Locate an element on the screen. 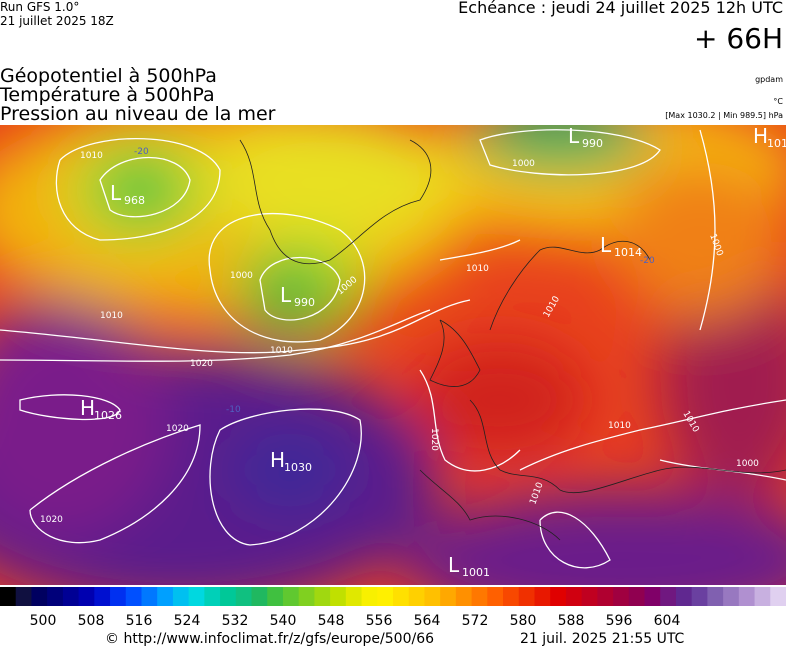 This screenshot has height=652, width=786. echeance: Echéance : jeudi 24 juillet 2025 12h UTC is located at coordinates (620, 8).